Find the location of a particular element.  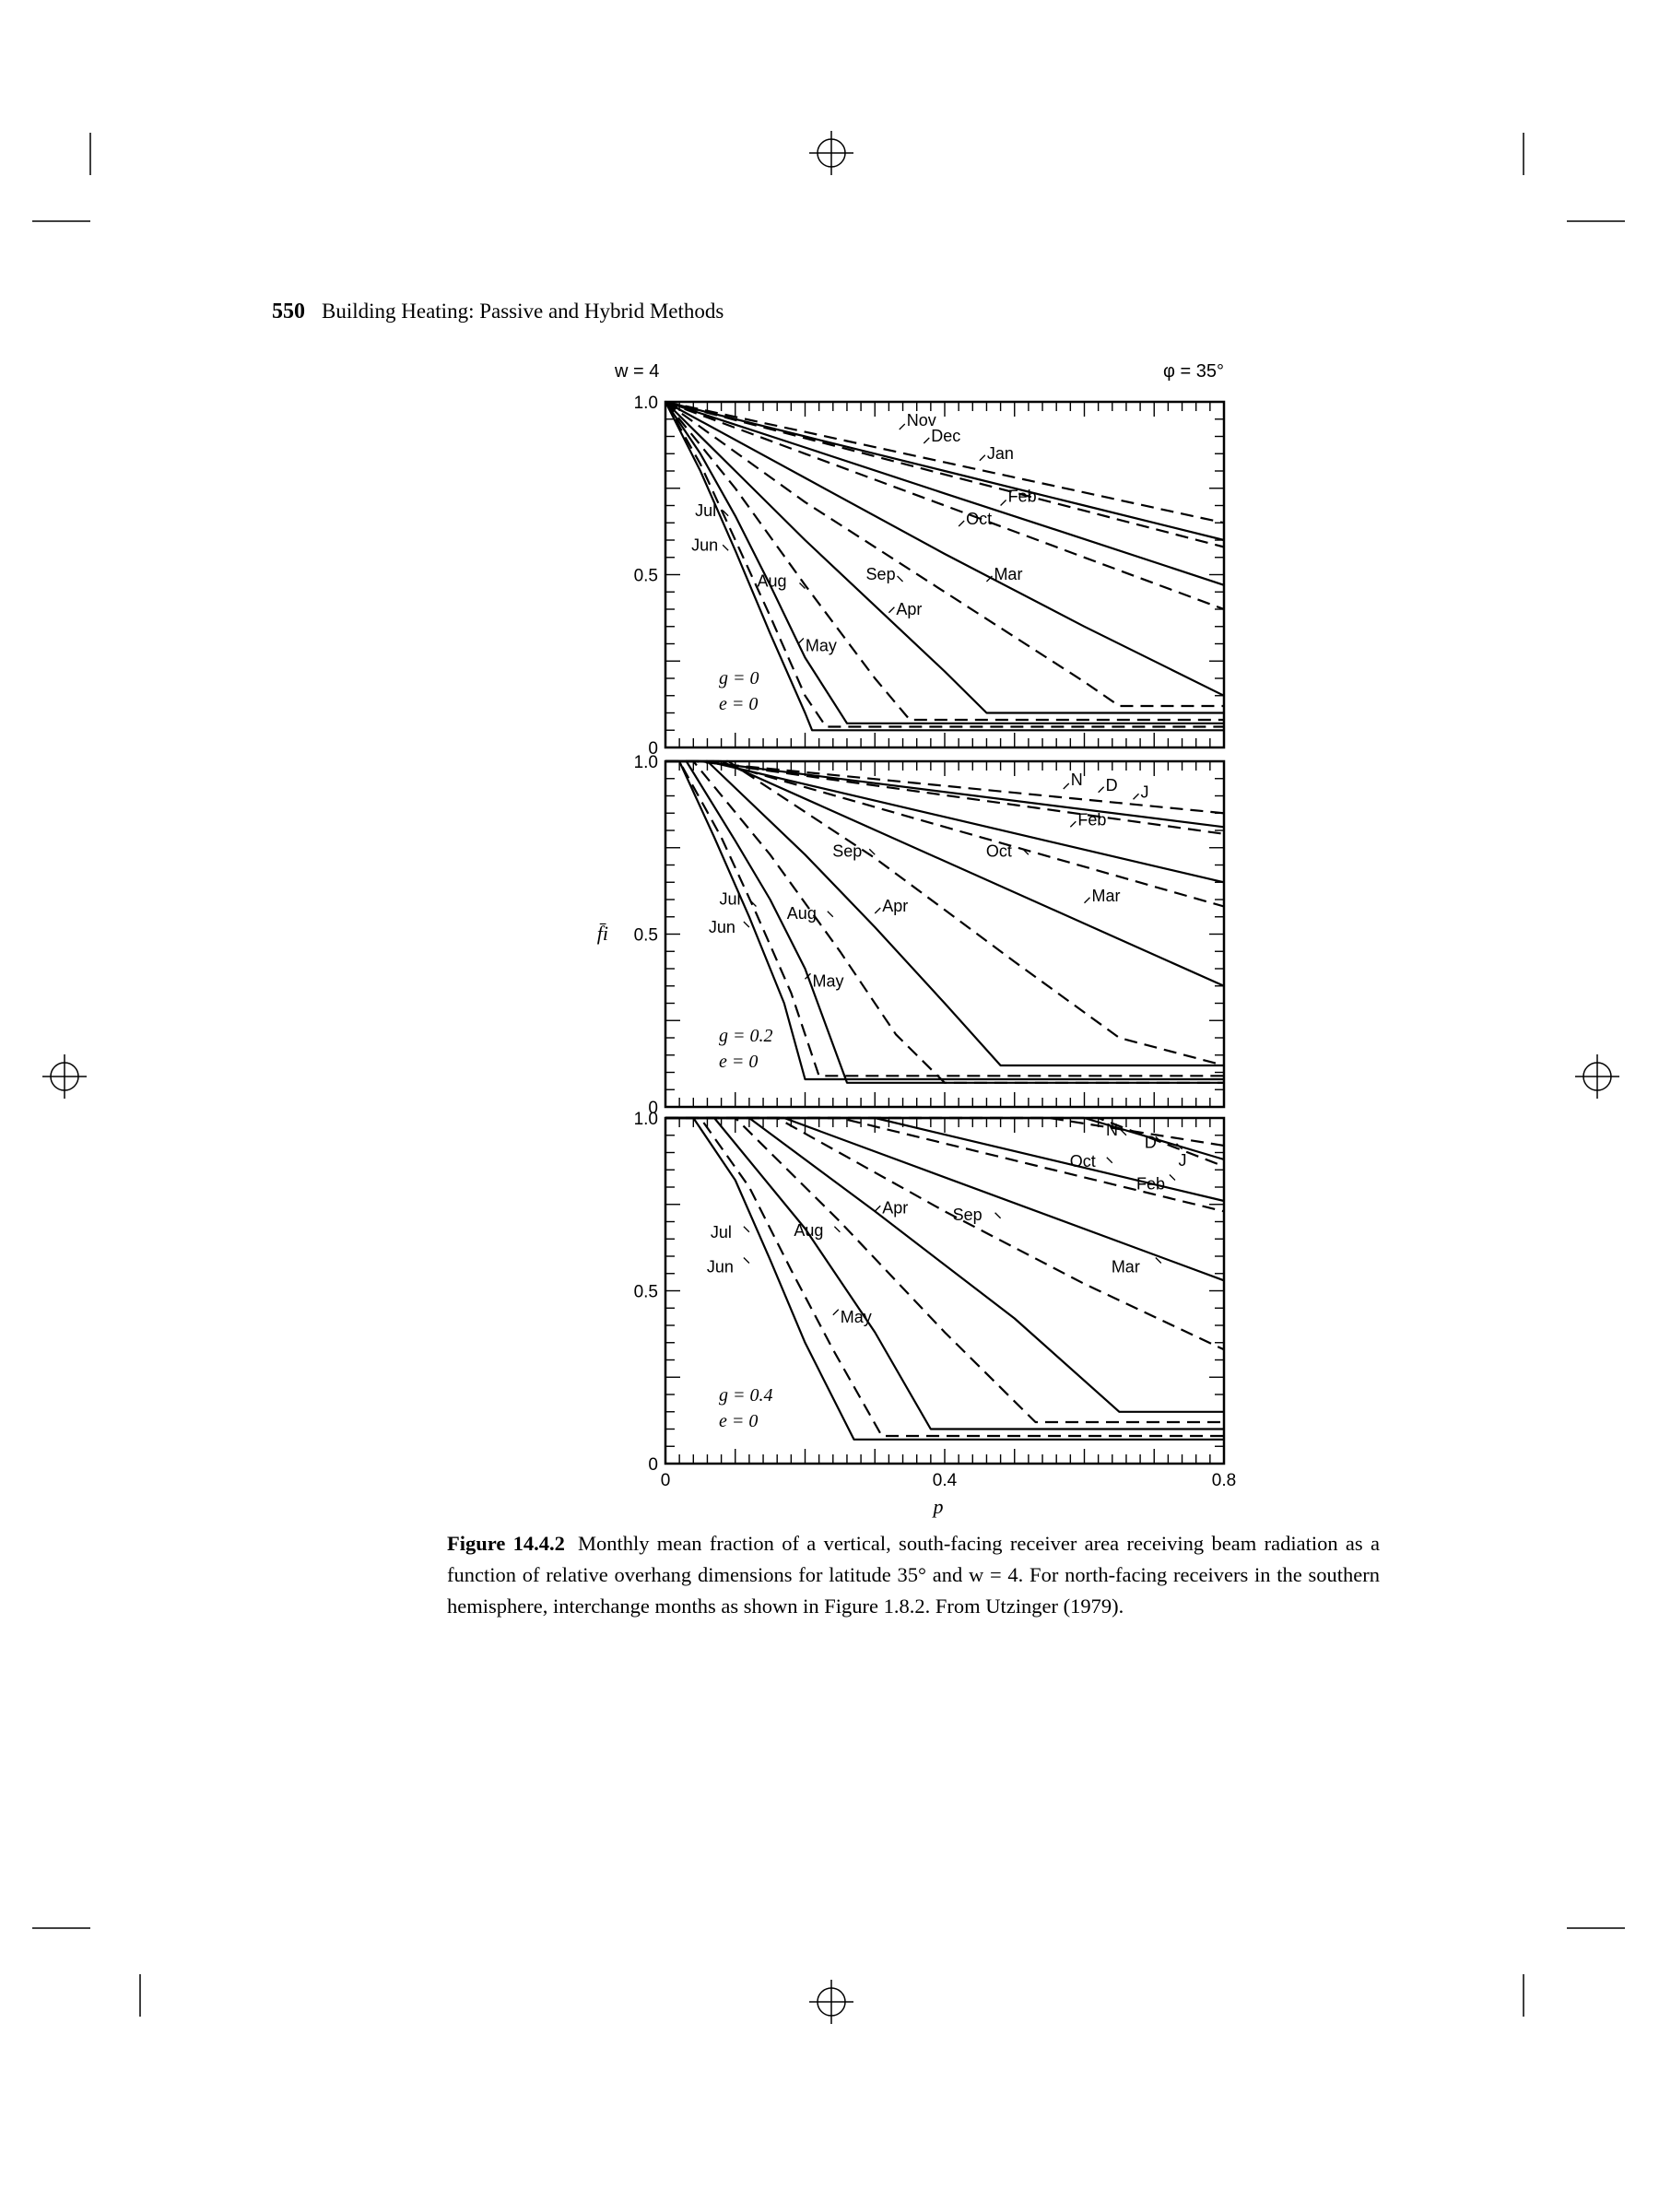

w-corner-label: w = 4 is located at coordinates (636, 371).